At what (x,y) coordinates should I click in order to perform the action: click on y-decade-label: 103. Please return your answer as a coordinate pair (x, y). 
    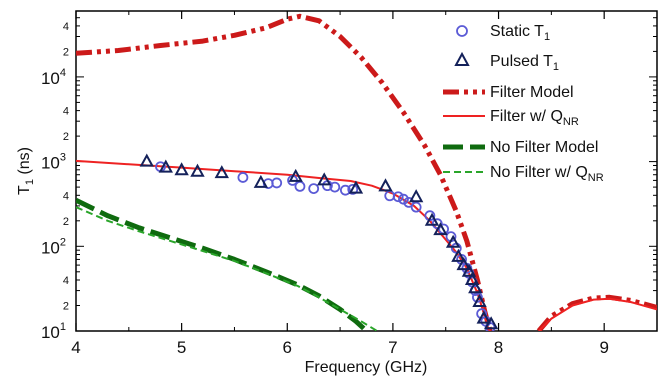
    Looking at the image, I should click on (53, 162).